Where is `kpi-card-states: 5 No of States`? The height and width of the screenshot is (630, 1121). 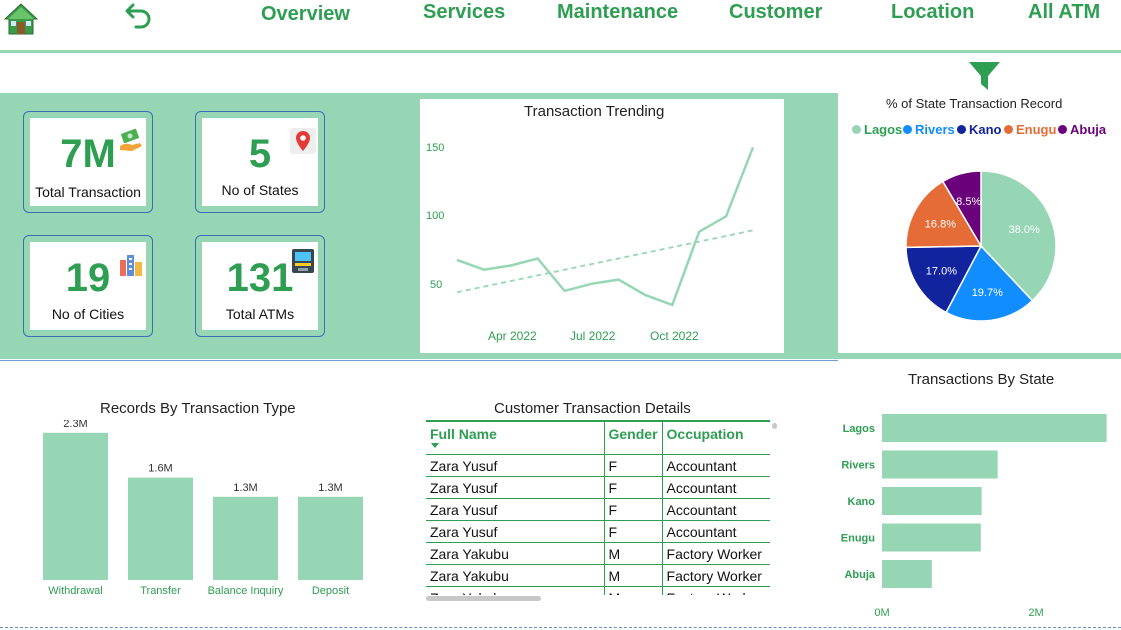
kpi-card-states: 5 No of States is located at coordinates (260, 162).